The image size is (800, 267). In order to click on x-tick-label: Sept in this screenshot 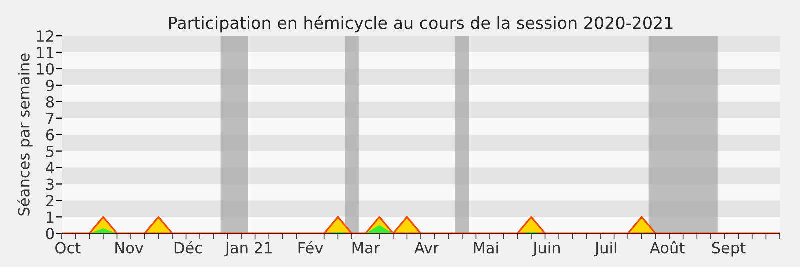, I will do `click(729, 249)`.